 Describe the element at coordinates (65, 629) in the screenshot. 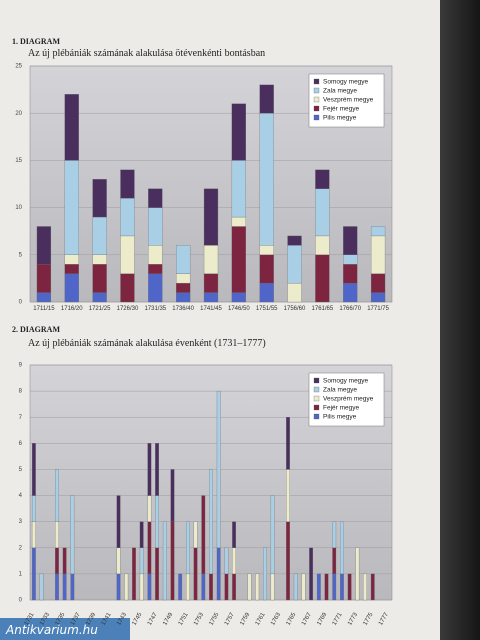

I see `watermark-bg` at that location.